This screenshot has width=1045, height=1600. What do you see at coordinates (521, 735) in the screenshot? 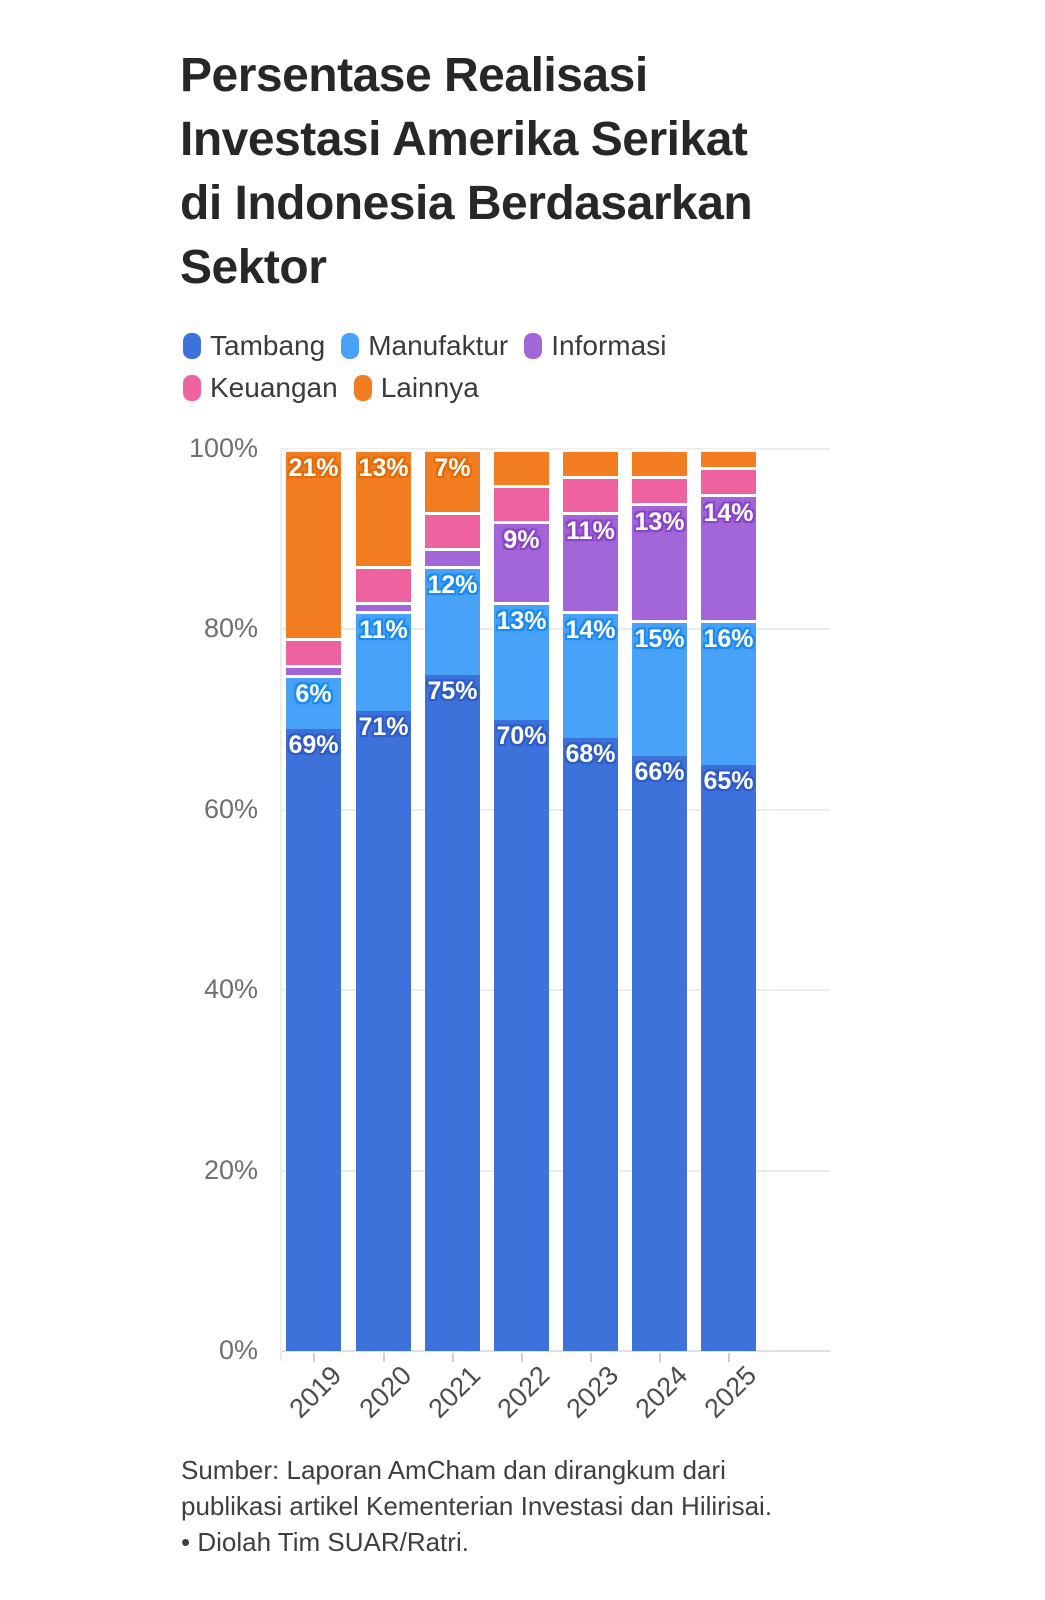
I see `segment-value-label: 70%` at bounding box center [521, 735].